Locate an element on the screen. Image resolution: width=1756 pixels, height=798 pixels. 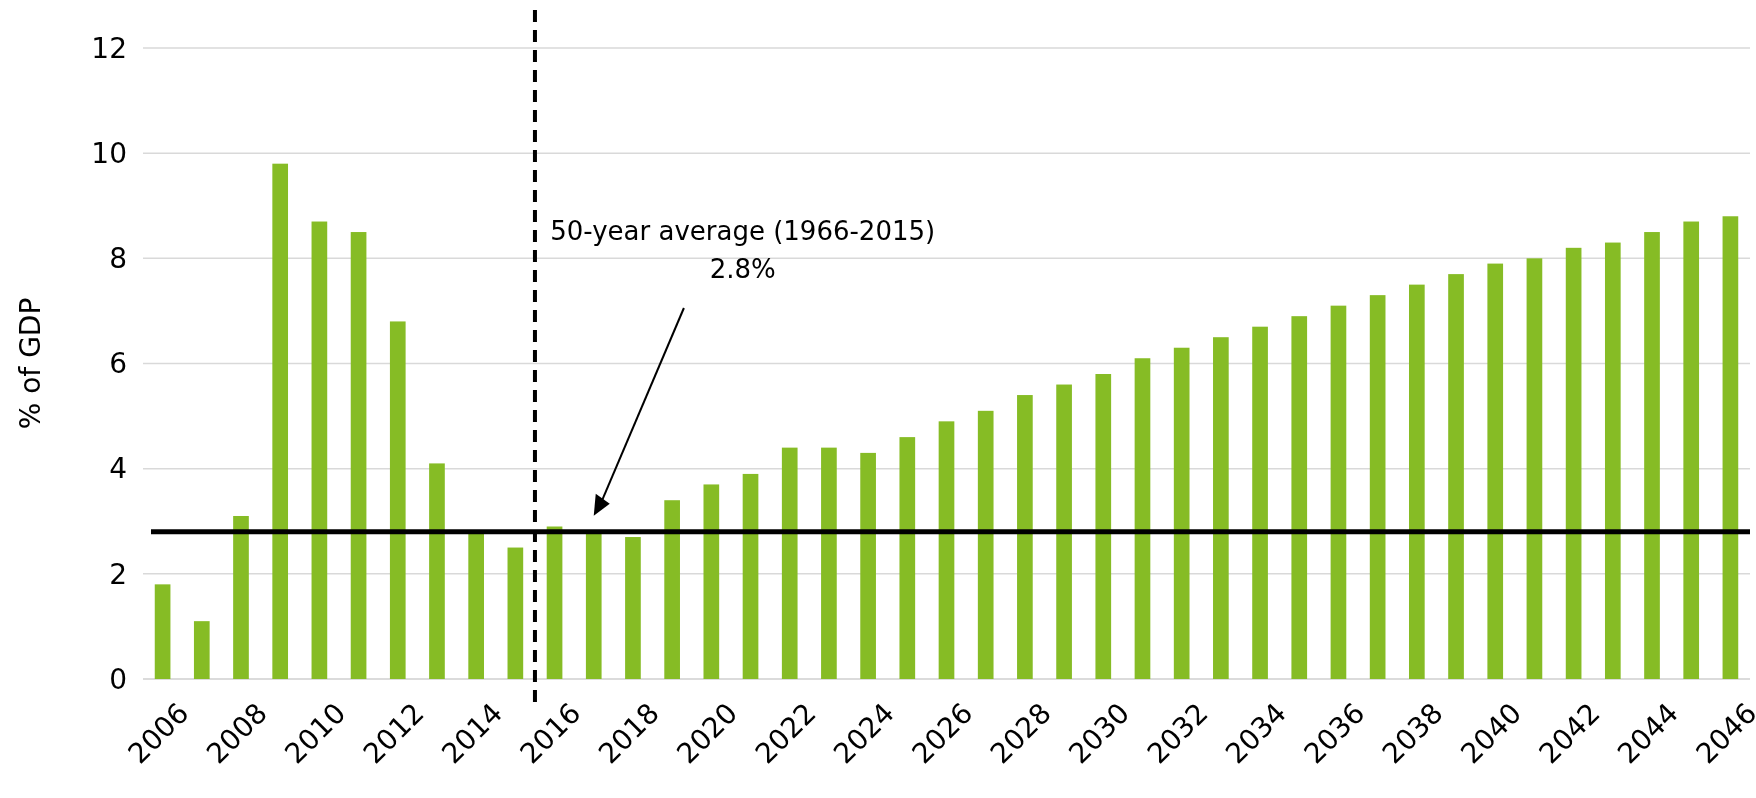
y-tick-label: 2 is located at coordinates (118, 574).